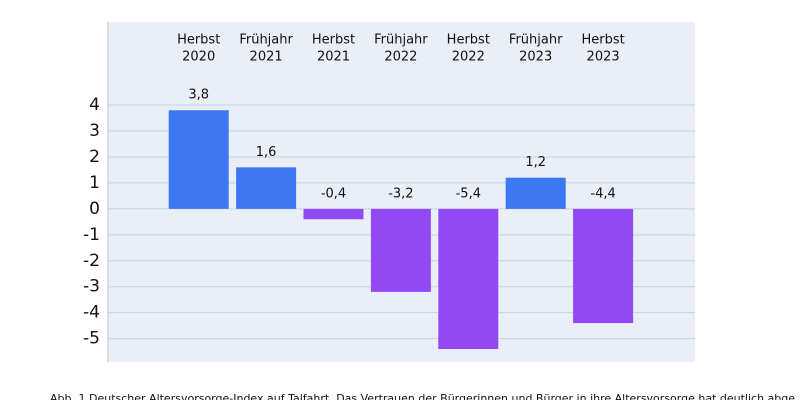 The image size is (800, 400). What do you see at coordinates (91, 339) in the screenshot?
I see `y-tick-label: -5` at bounding box center [91, 339].